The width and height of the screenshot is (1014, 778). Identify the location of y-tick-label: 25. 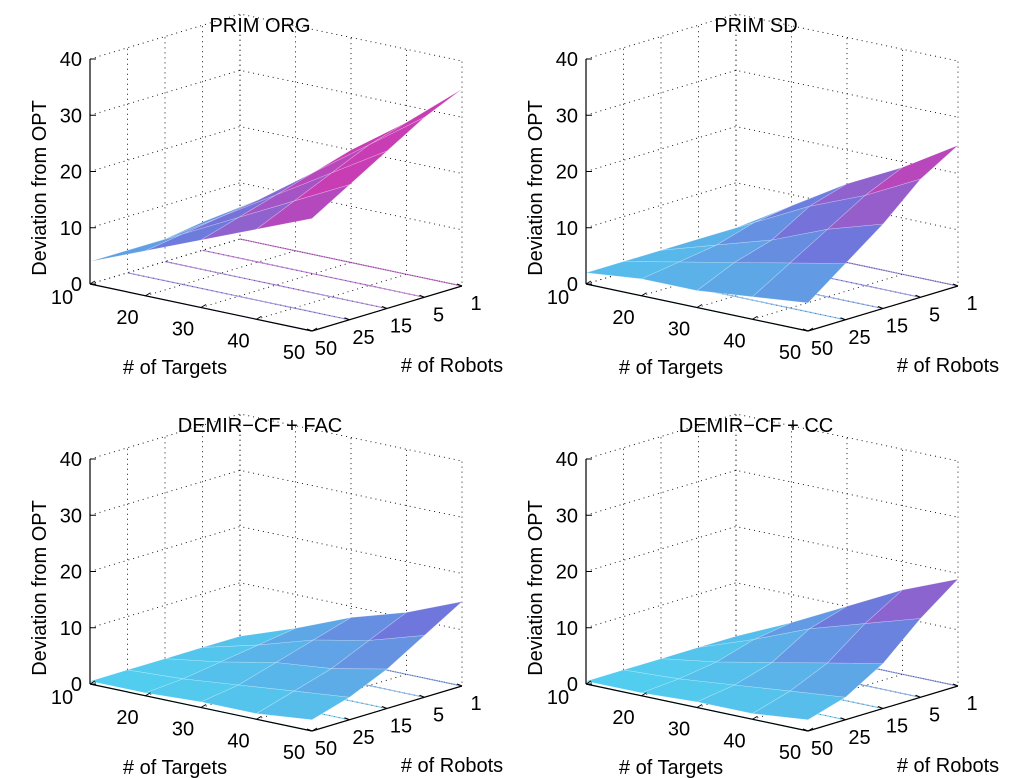
(363, 738).